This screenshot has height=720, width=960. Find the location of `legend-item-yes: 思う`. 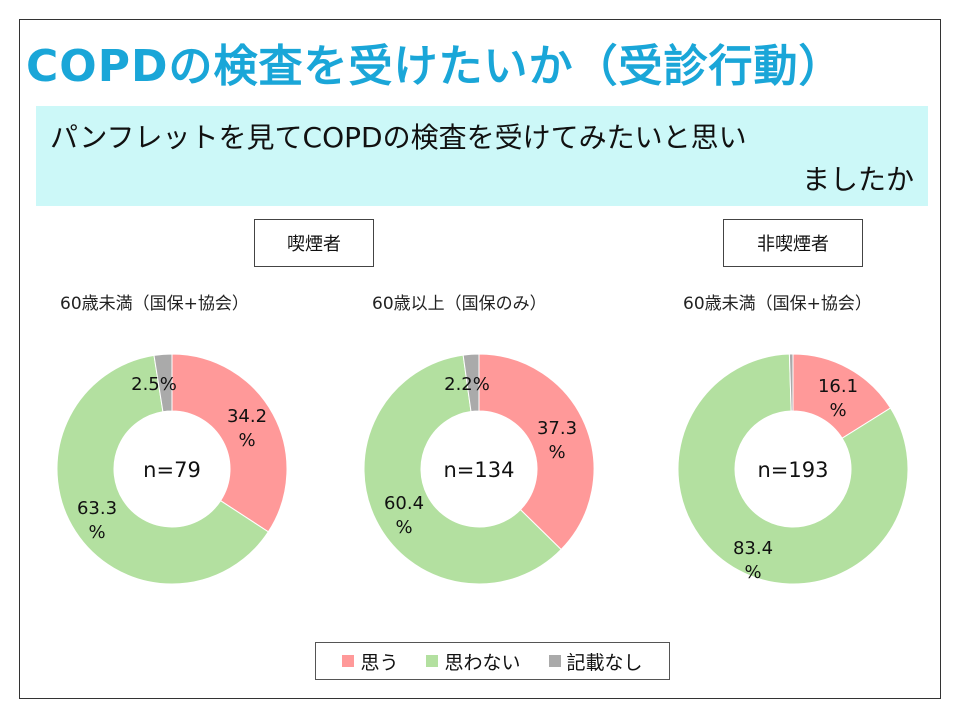

legend-item-yes: 思う is located at coordinates (370, 661).